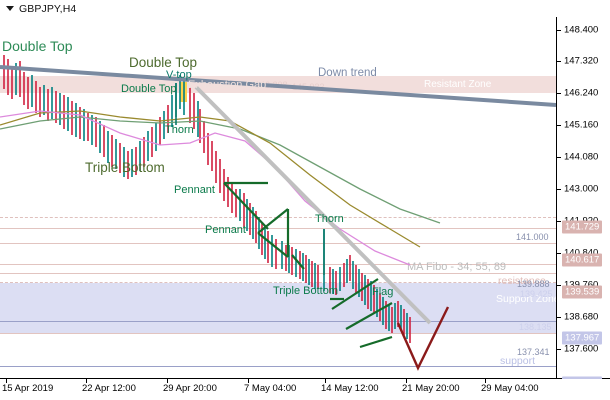  I want to click on price-tick-label: 143.000, so click(581, 189).